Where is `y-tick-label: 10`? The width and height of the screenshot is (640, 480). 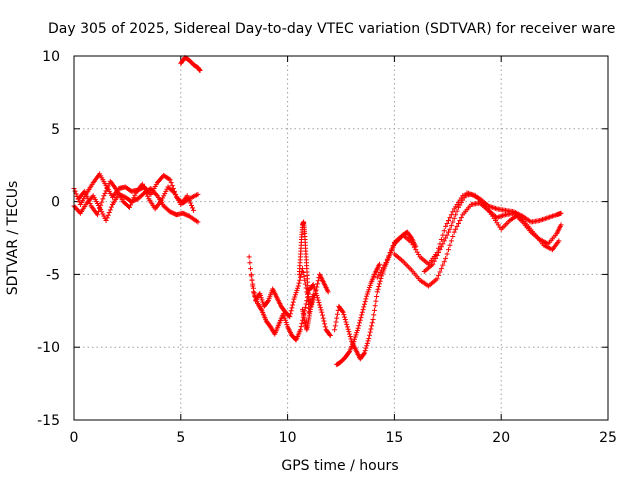
y-tick-label: 10 is located at coordinates (51, 57).